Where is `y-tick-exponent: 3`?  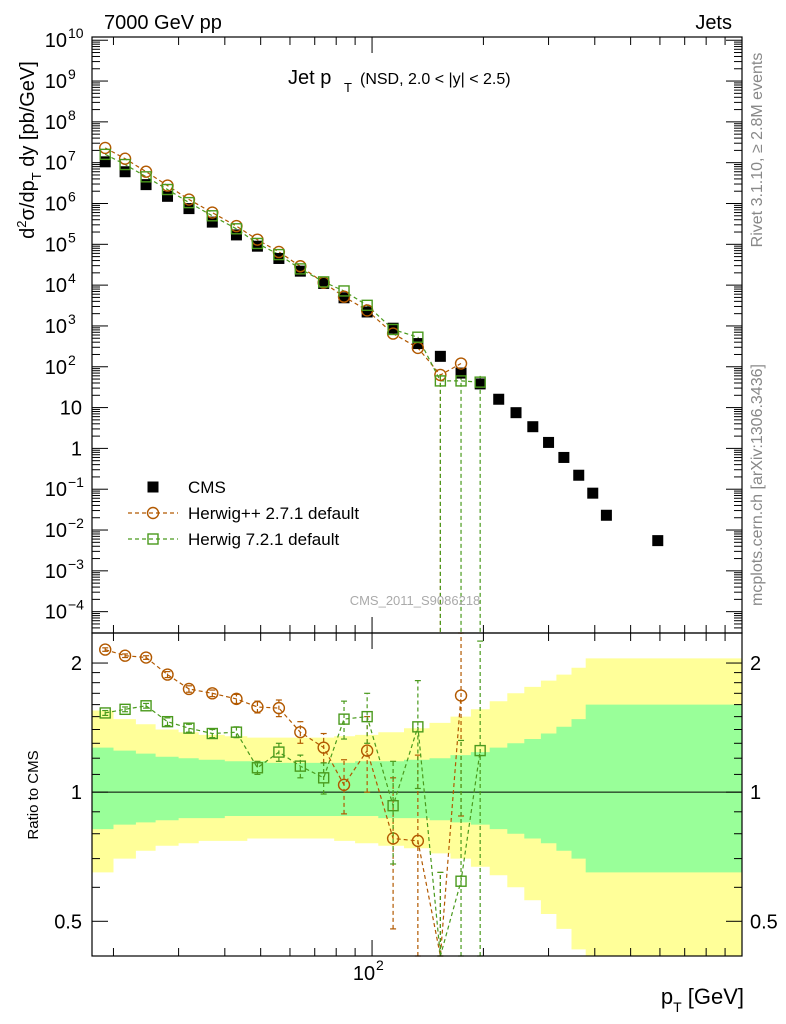 y-tick-exponent: 3 is located at coordinates (72, 319).